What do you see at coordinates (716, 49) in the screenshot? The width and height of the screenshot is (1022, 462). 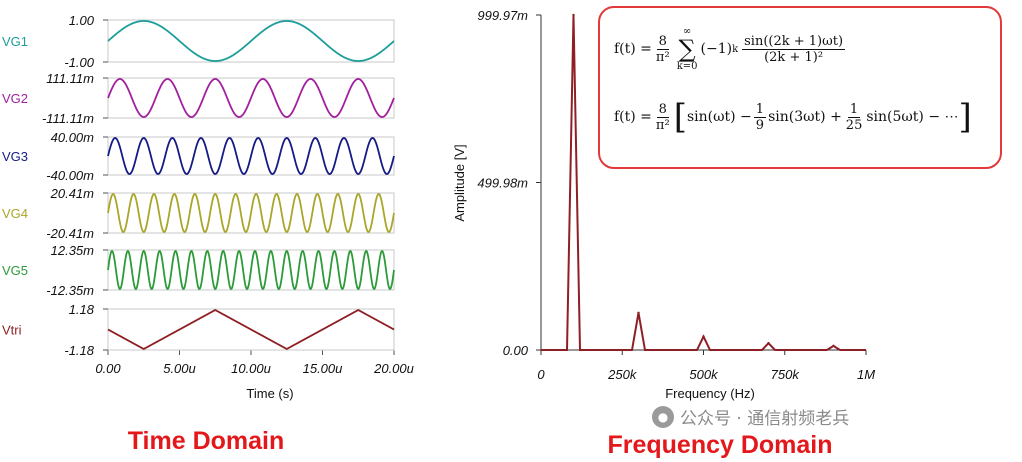 I see `formula-sign: (−1)` at bounding box center [716, 49].